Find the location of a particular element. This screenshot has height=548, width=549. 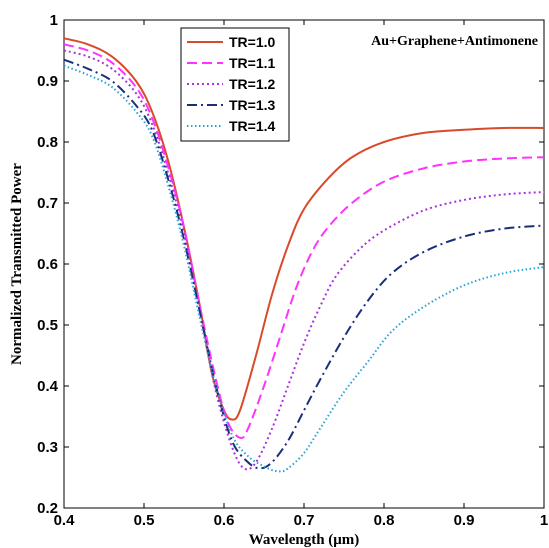

y-tick-label: 0.8 is located at coordinates (47, 142).